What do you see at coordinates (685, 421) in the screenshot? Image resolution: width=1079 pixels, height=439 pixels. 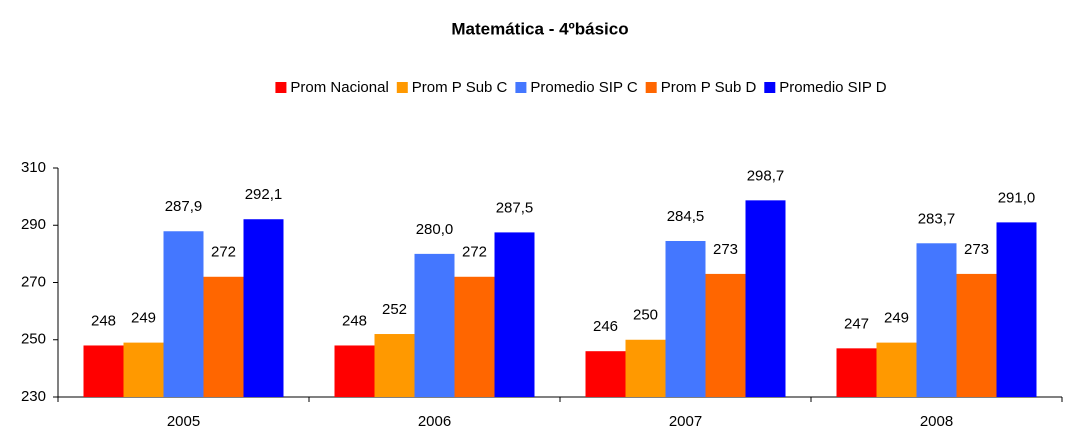 I see `x-tick-label: 2007` at bounding box center [685, 421].